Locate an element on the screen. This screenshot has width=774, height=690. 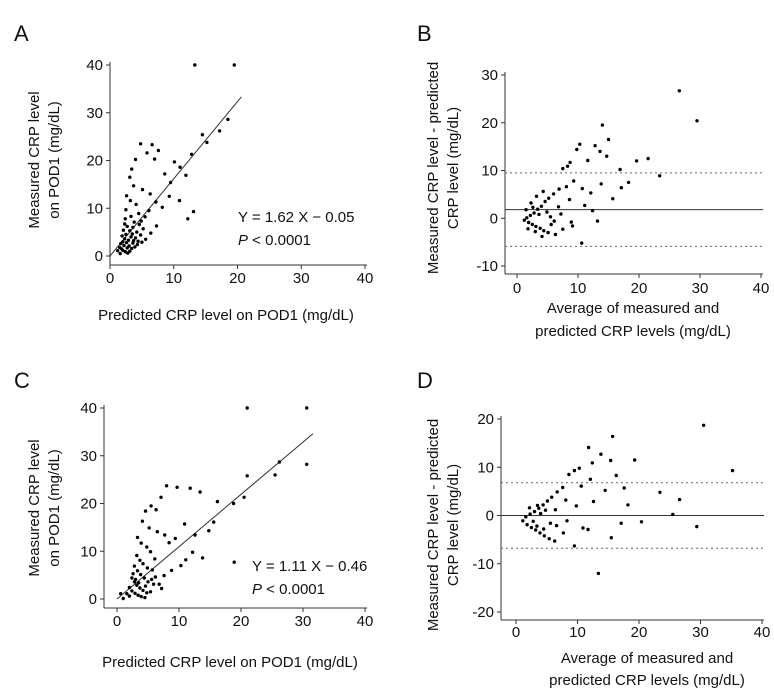
panel-c-ytick-label: 30 is located at coordinates (88, 456).